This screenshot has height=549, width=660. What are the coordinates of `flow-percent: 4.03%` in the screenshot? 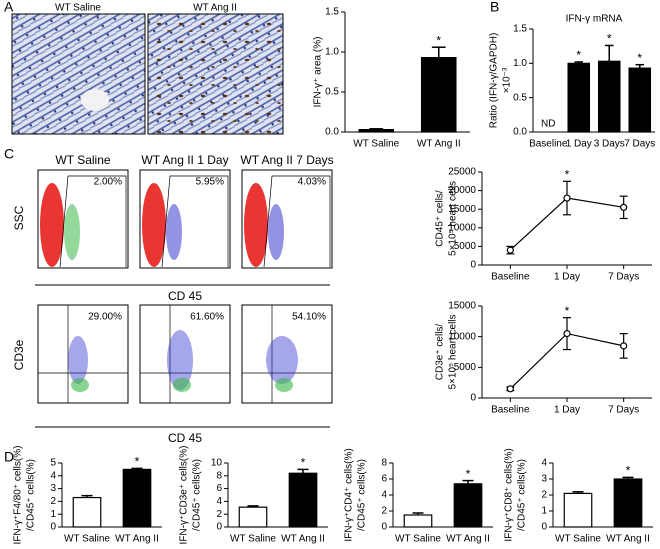 It's located at (312, 182).